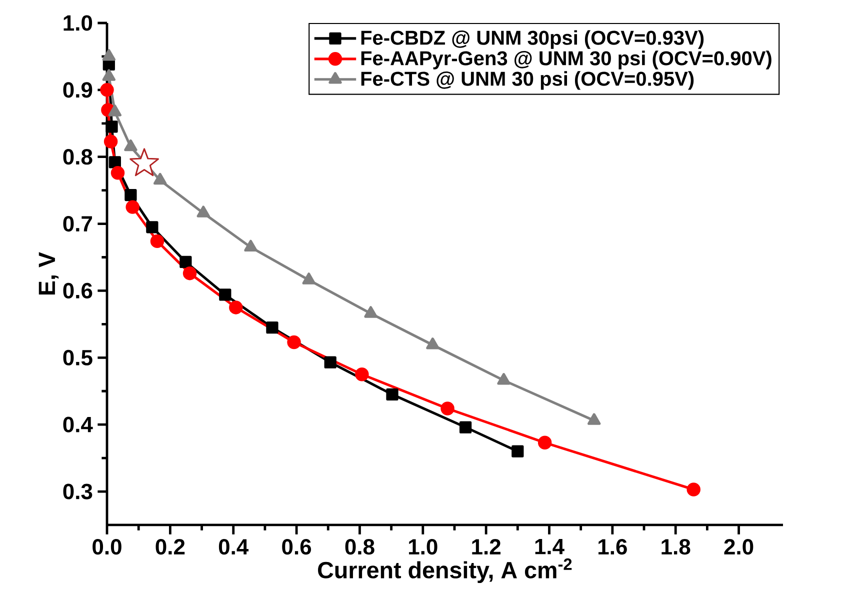 The height and width of the screenshot is (613, 846). What do you see at coordinates (78, 424) in the screenshot?
I see `y-tick-label: 0.4` at bounding box center [78, 424].